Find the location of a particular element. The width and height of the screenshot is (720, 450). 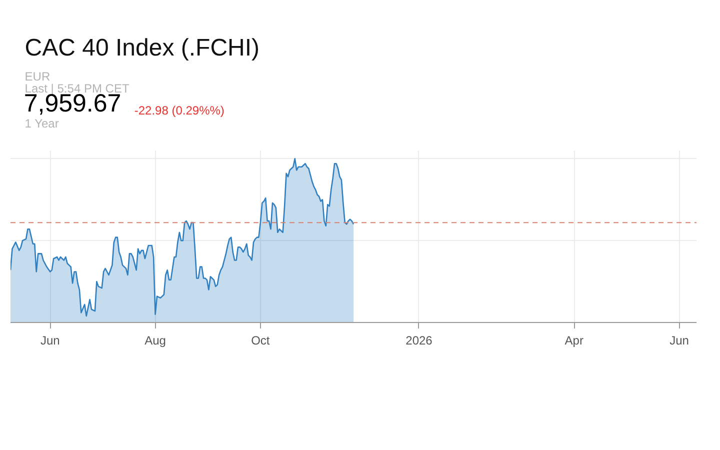

text: -22.98 (0.29%%) is located at coordinates (179, 111).